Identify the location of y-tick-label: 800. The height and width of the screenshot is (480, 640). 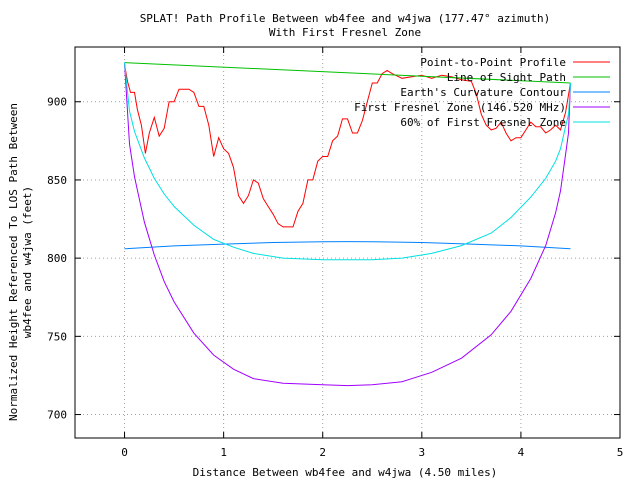
(57, 258).